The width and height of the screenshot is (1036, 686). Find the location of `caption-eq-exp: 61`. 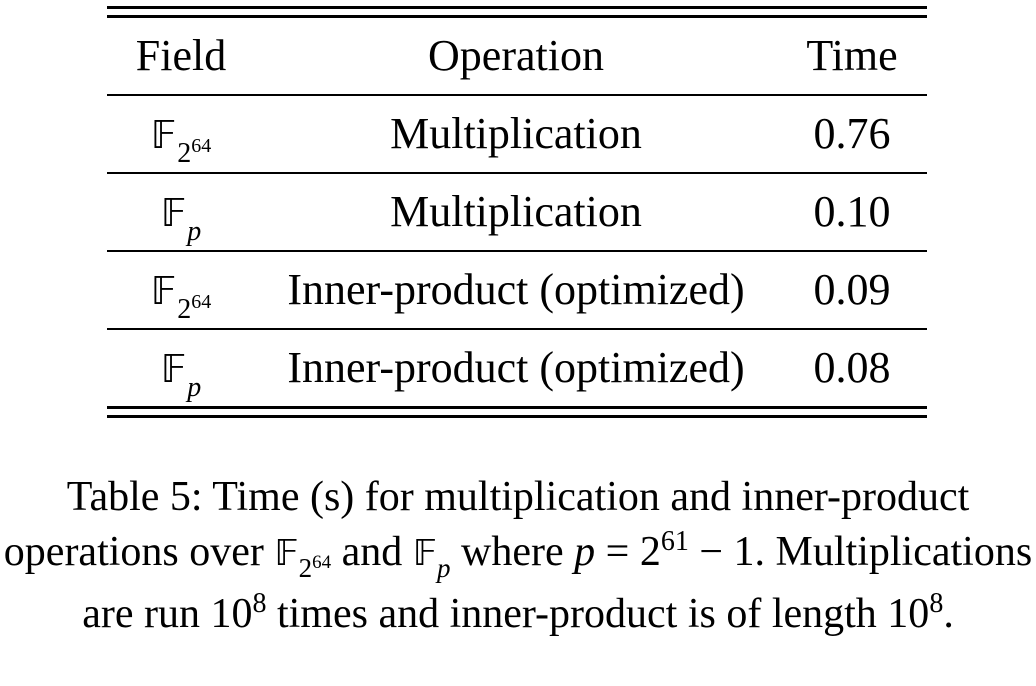

caption-eq-exp: 61 is located at coordinates (674, 541).